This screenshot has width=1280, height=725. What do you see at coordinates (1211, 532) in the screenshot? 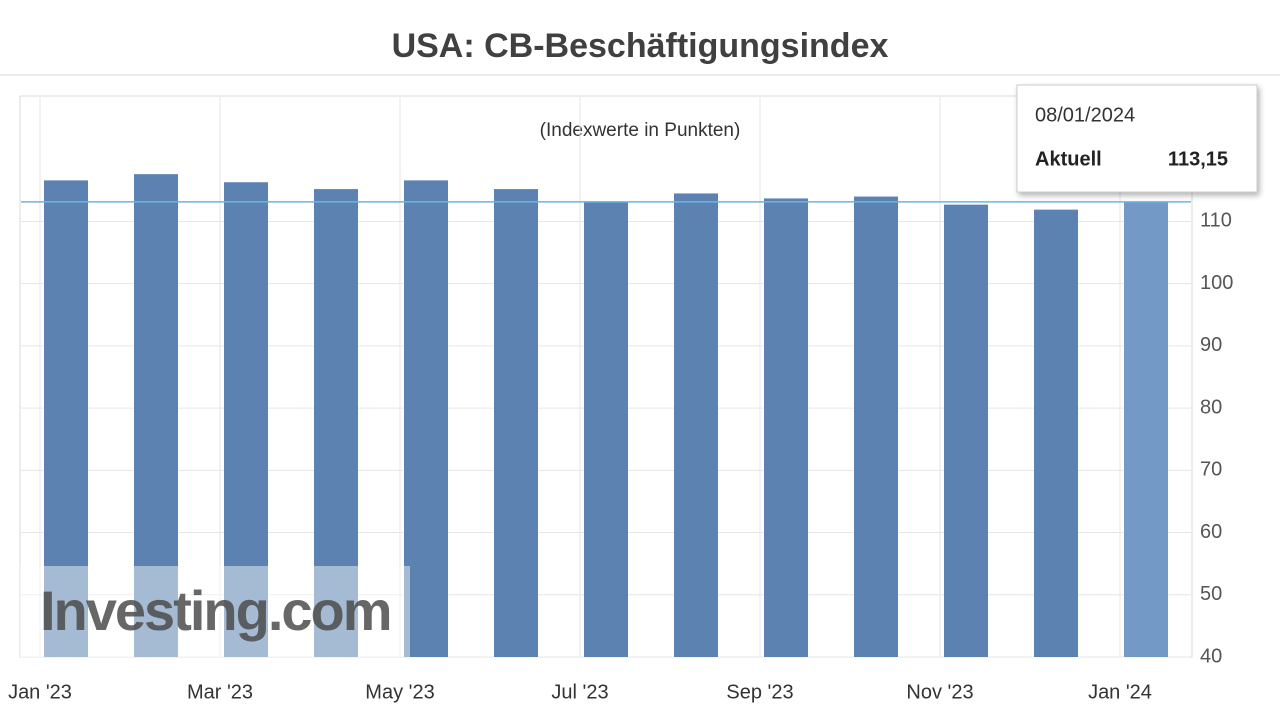
I see `y-tick-label: 60` at bounding box center [1211, 532].